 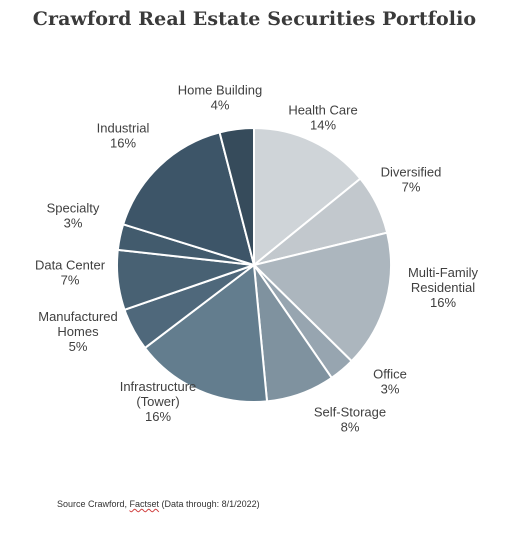 I want to click on source-prefix: Source Crawford,, so click(x=93, y=504).